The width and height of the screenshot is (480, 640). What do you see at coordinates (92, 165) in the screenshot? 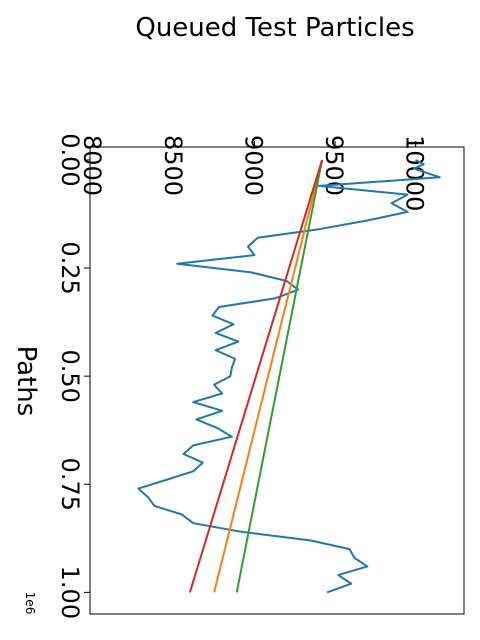
I see `y-tick-label: 8000` at bounding box center [92, 165].